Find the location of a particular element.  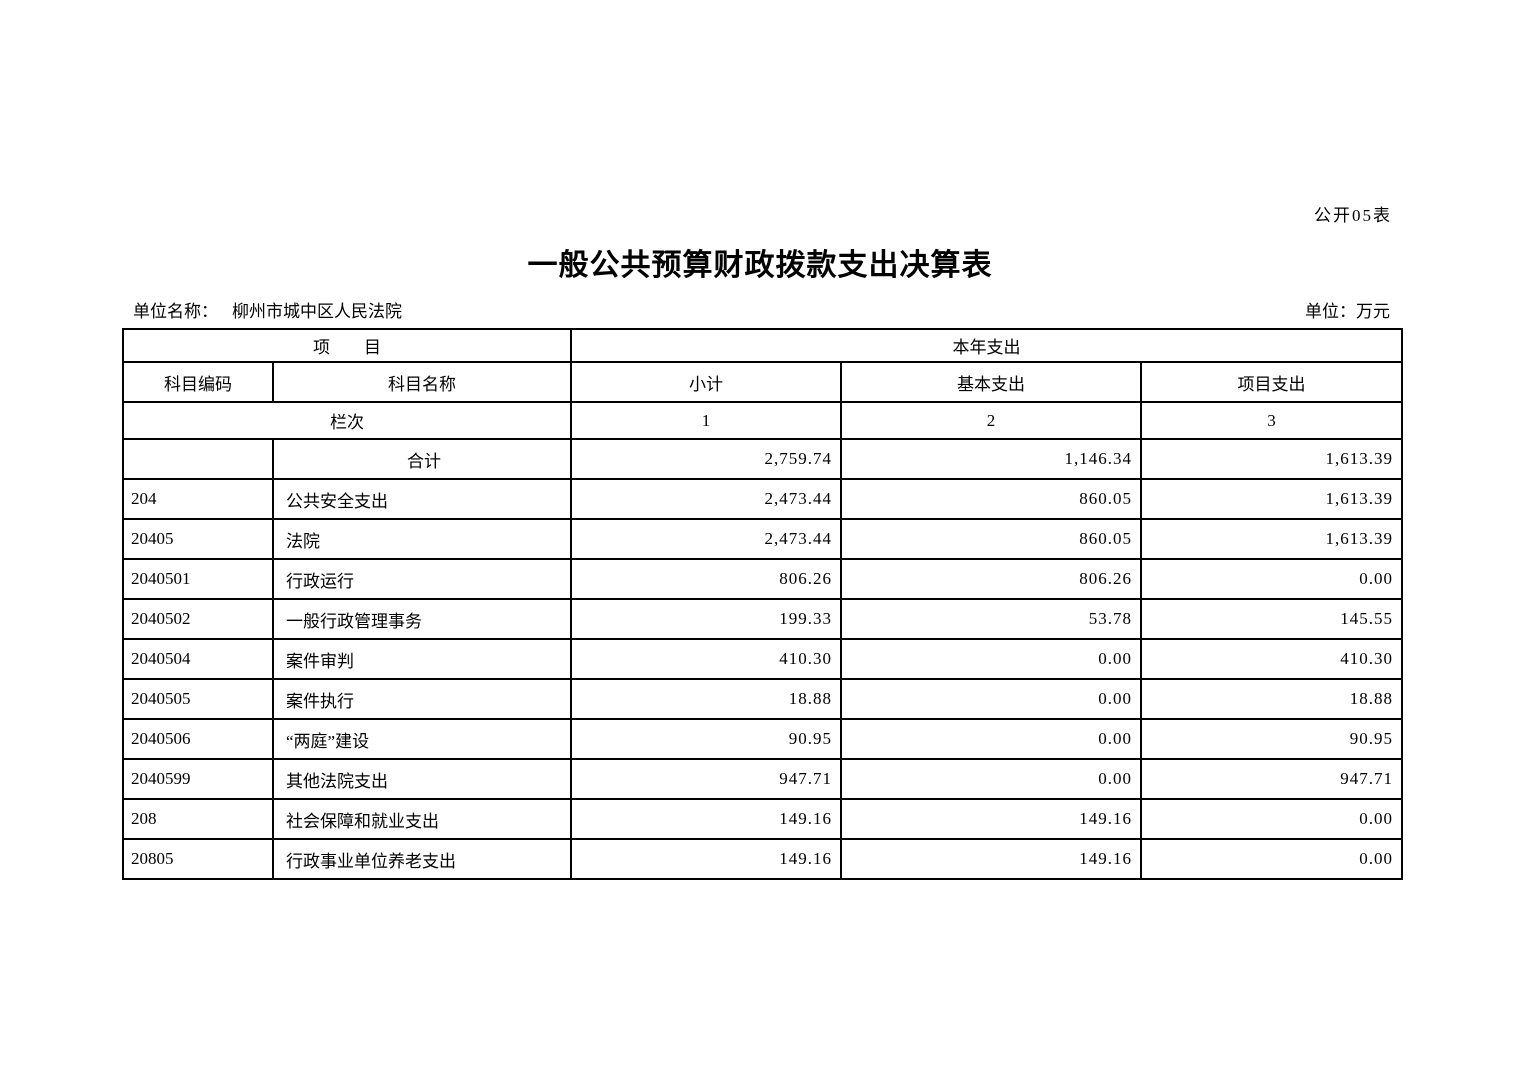

cell-code: 2040501 is located at coordinates (198, 579).